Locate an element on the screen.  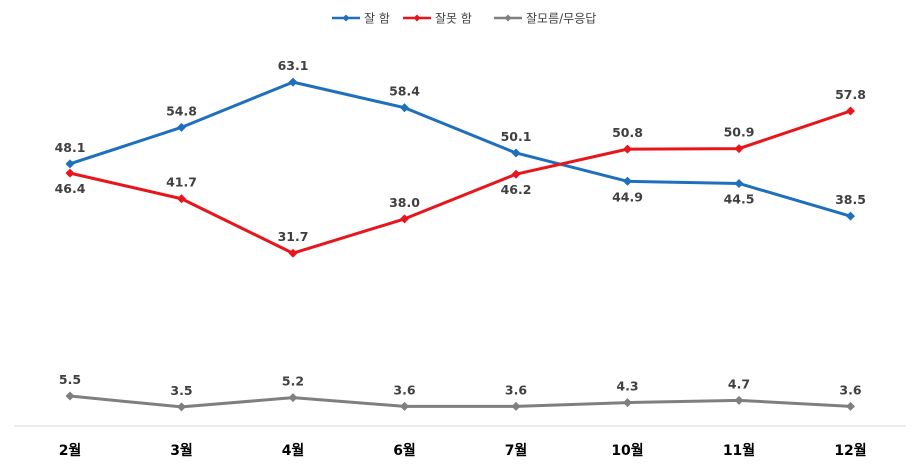
data-label: 58.4 is located at coordinates (404, 91).